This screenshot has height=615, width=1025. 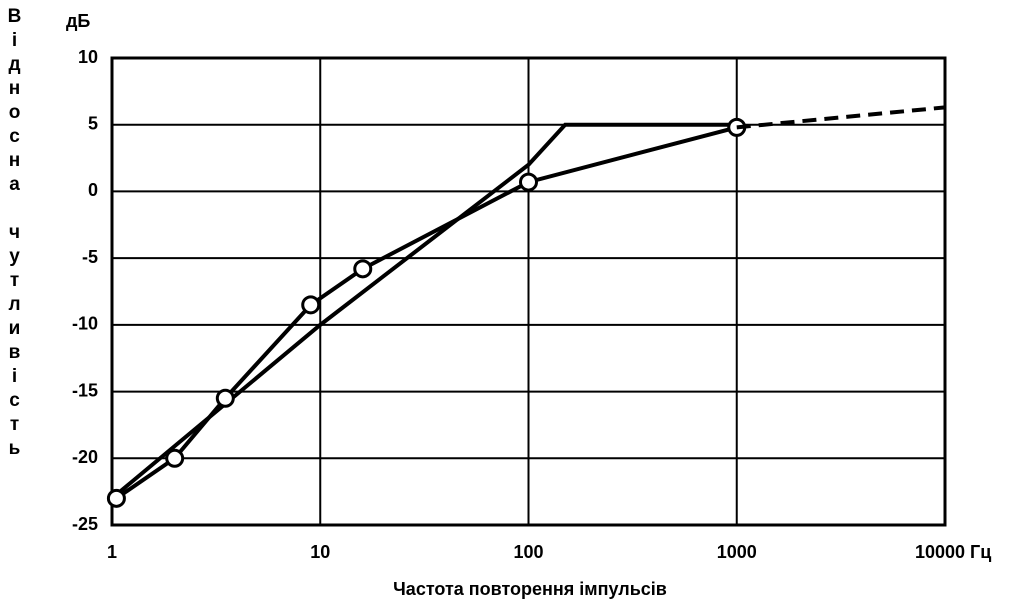 I want to click on y-tick-label: -20, so click(x=85, y=457).